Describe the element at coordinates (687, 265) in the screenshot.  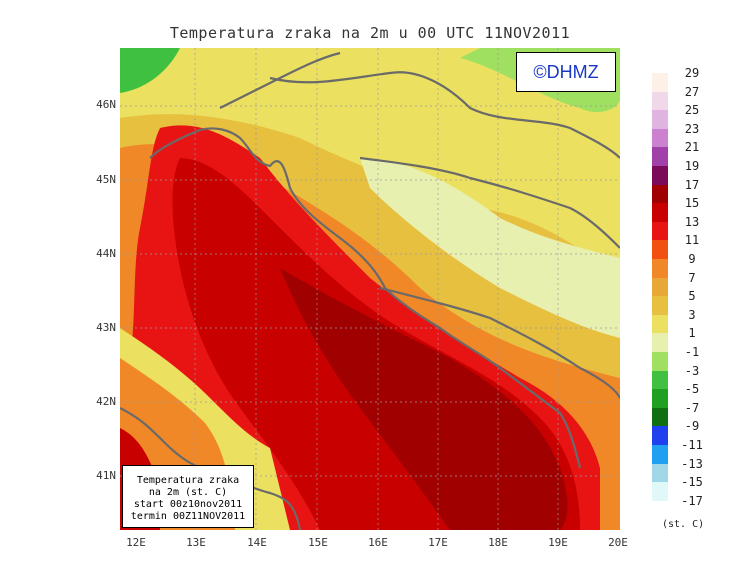
I see `legend-row: 9` at that location.